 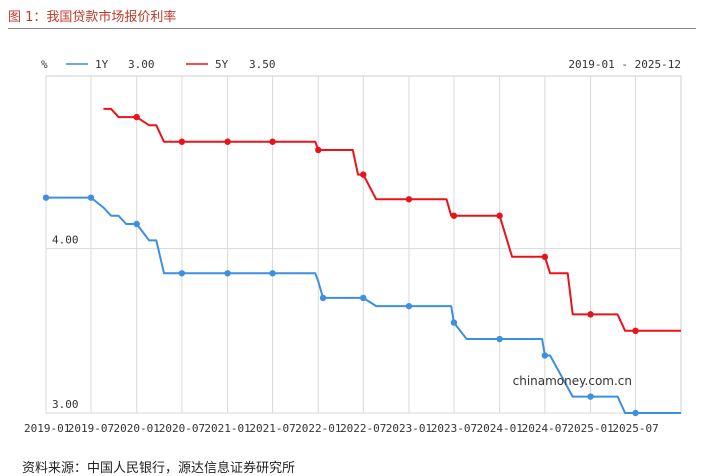 What do you see at coordinates (227, 428) in the screenshot?
I see `x-tick-label: 2021-01` at bounding box center [227, 428].